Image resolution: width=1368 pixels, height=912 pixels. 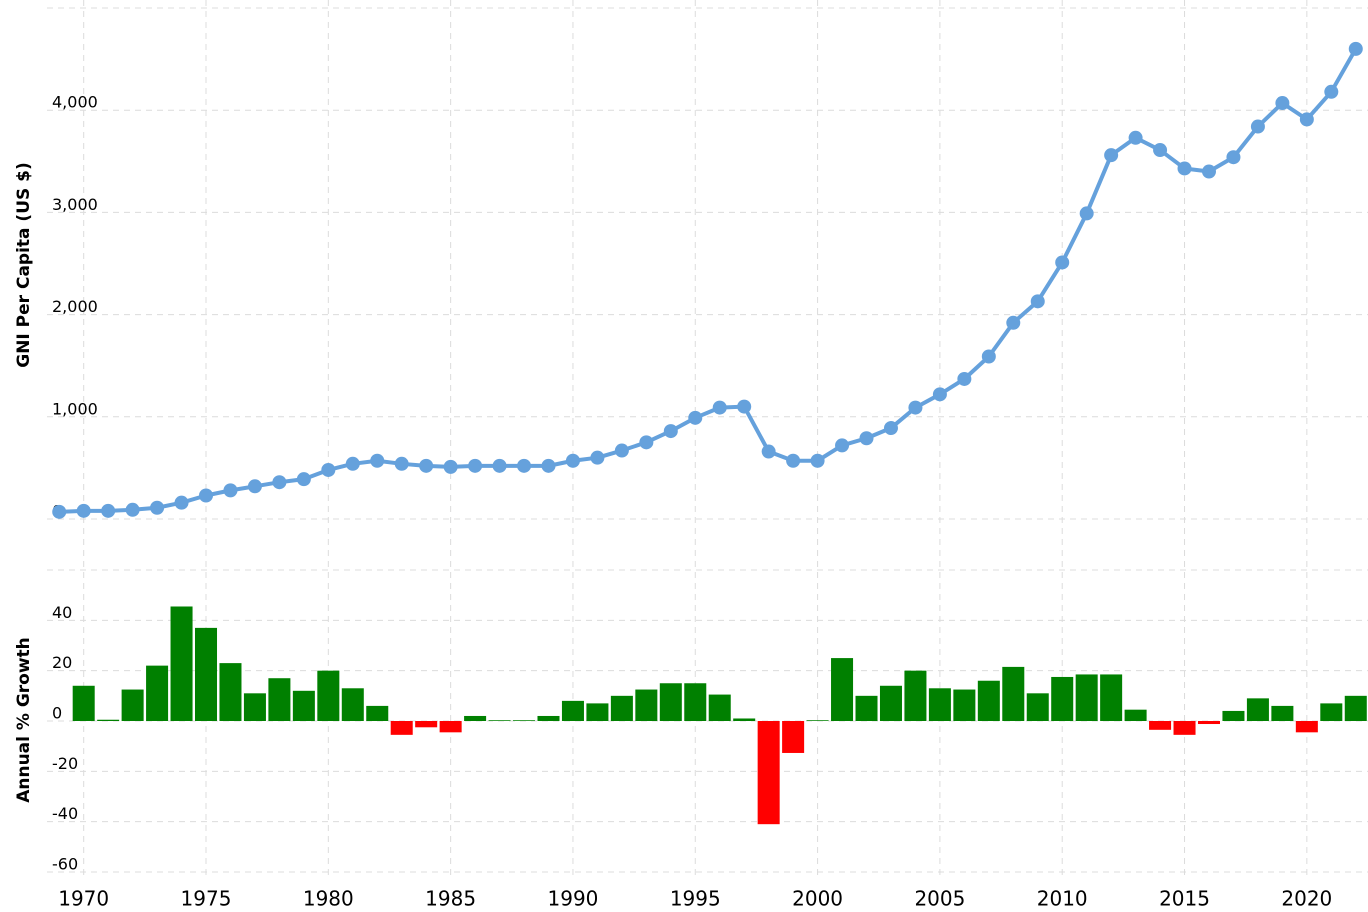 What do you see at coordinates (817, 899) in the screenshot?
I see `x-tick-label: 2000` at bounding box center [817, 899].